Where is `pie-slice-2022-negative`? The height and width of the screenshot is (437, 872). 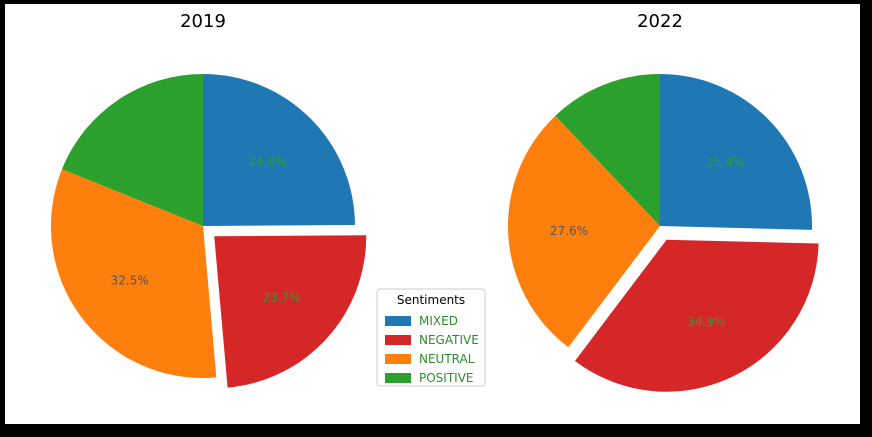
pie-slice-2022-negative is located at coordinates (696, 315).